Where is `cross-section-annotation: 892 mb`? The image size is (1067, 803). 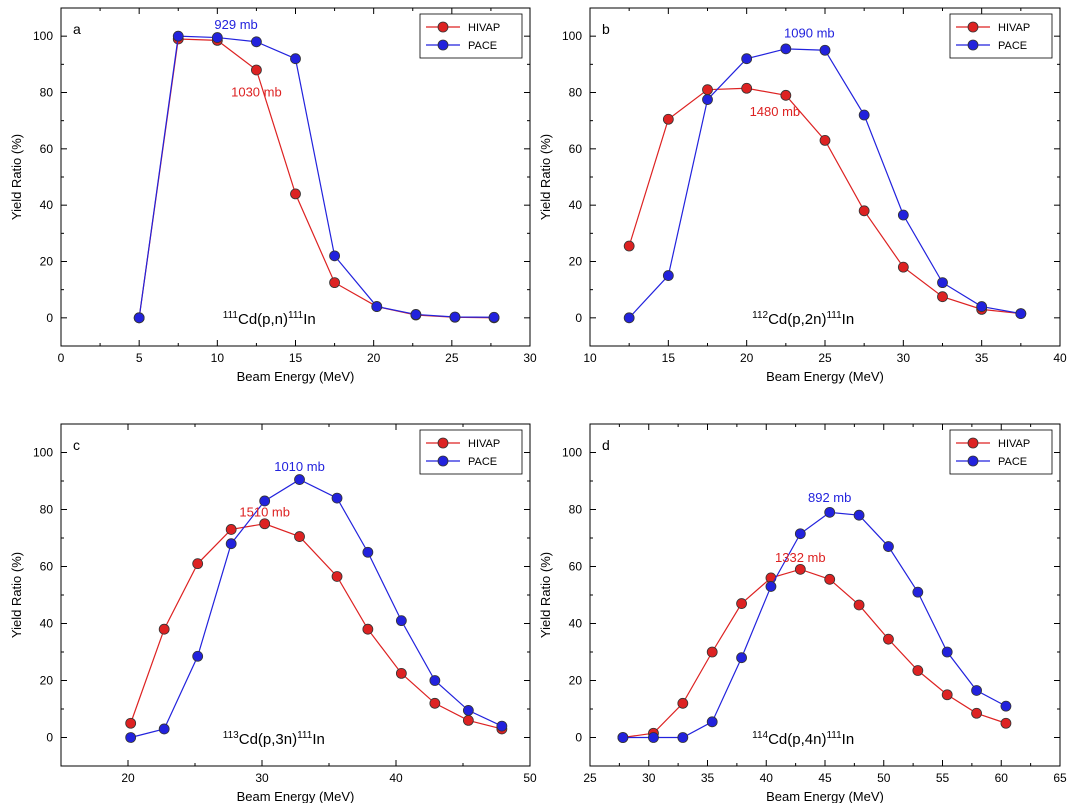 cross-section-annotation: 892 mb is located at coordinates (829, 497).